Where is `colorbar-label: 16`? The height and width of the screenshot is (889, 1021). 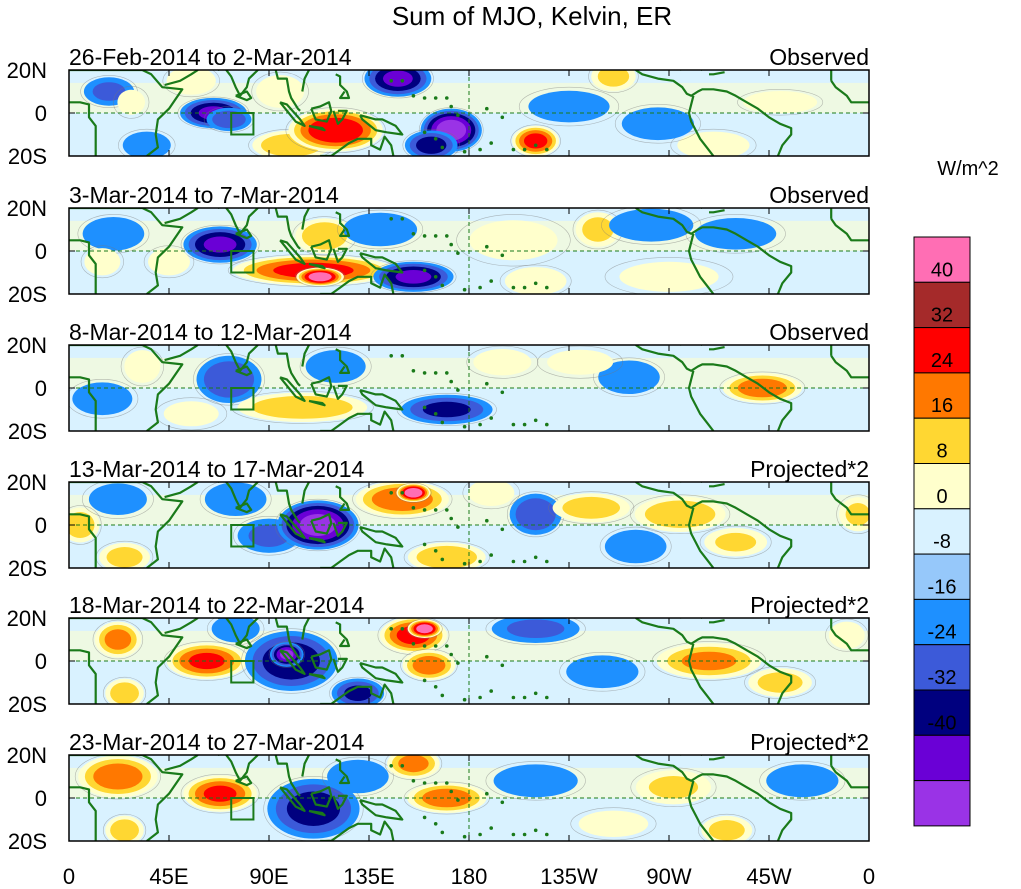
colorbar-label: 16 is located at coordinates (942, 406).